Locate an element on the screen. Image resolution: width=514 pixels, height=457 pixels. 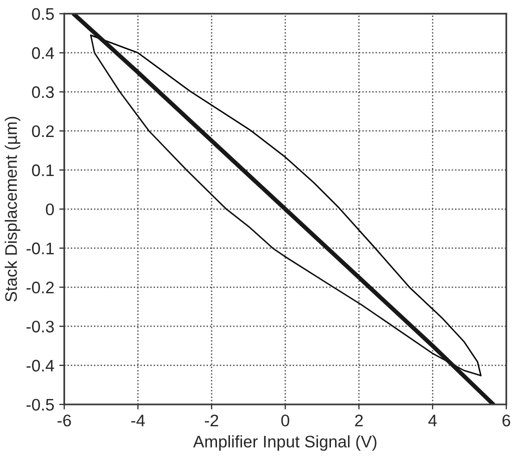
y-tick-label: -0.5 is located at coordinates (40, 404).